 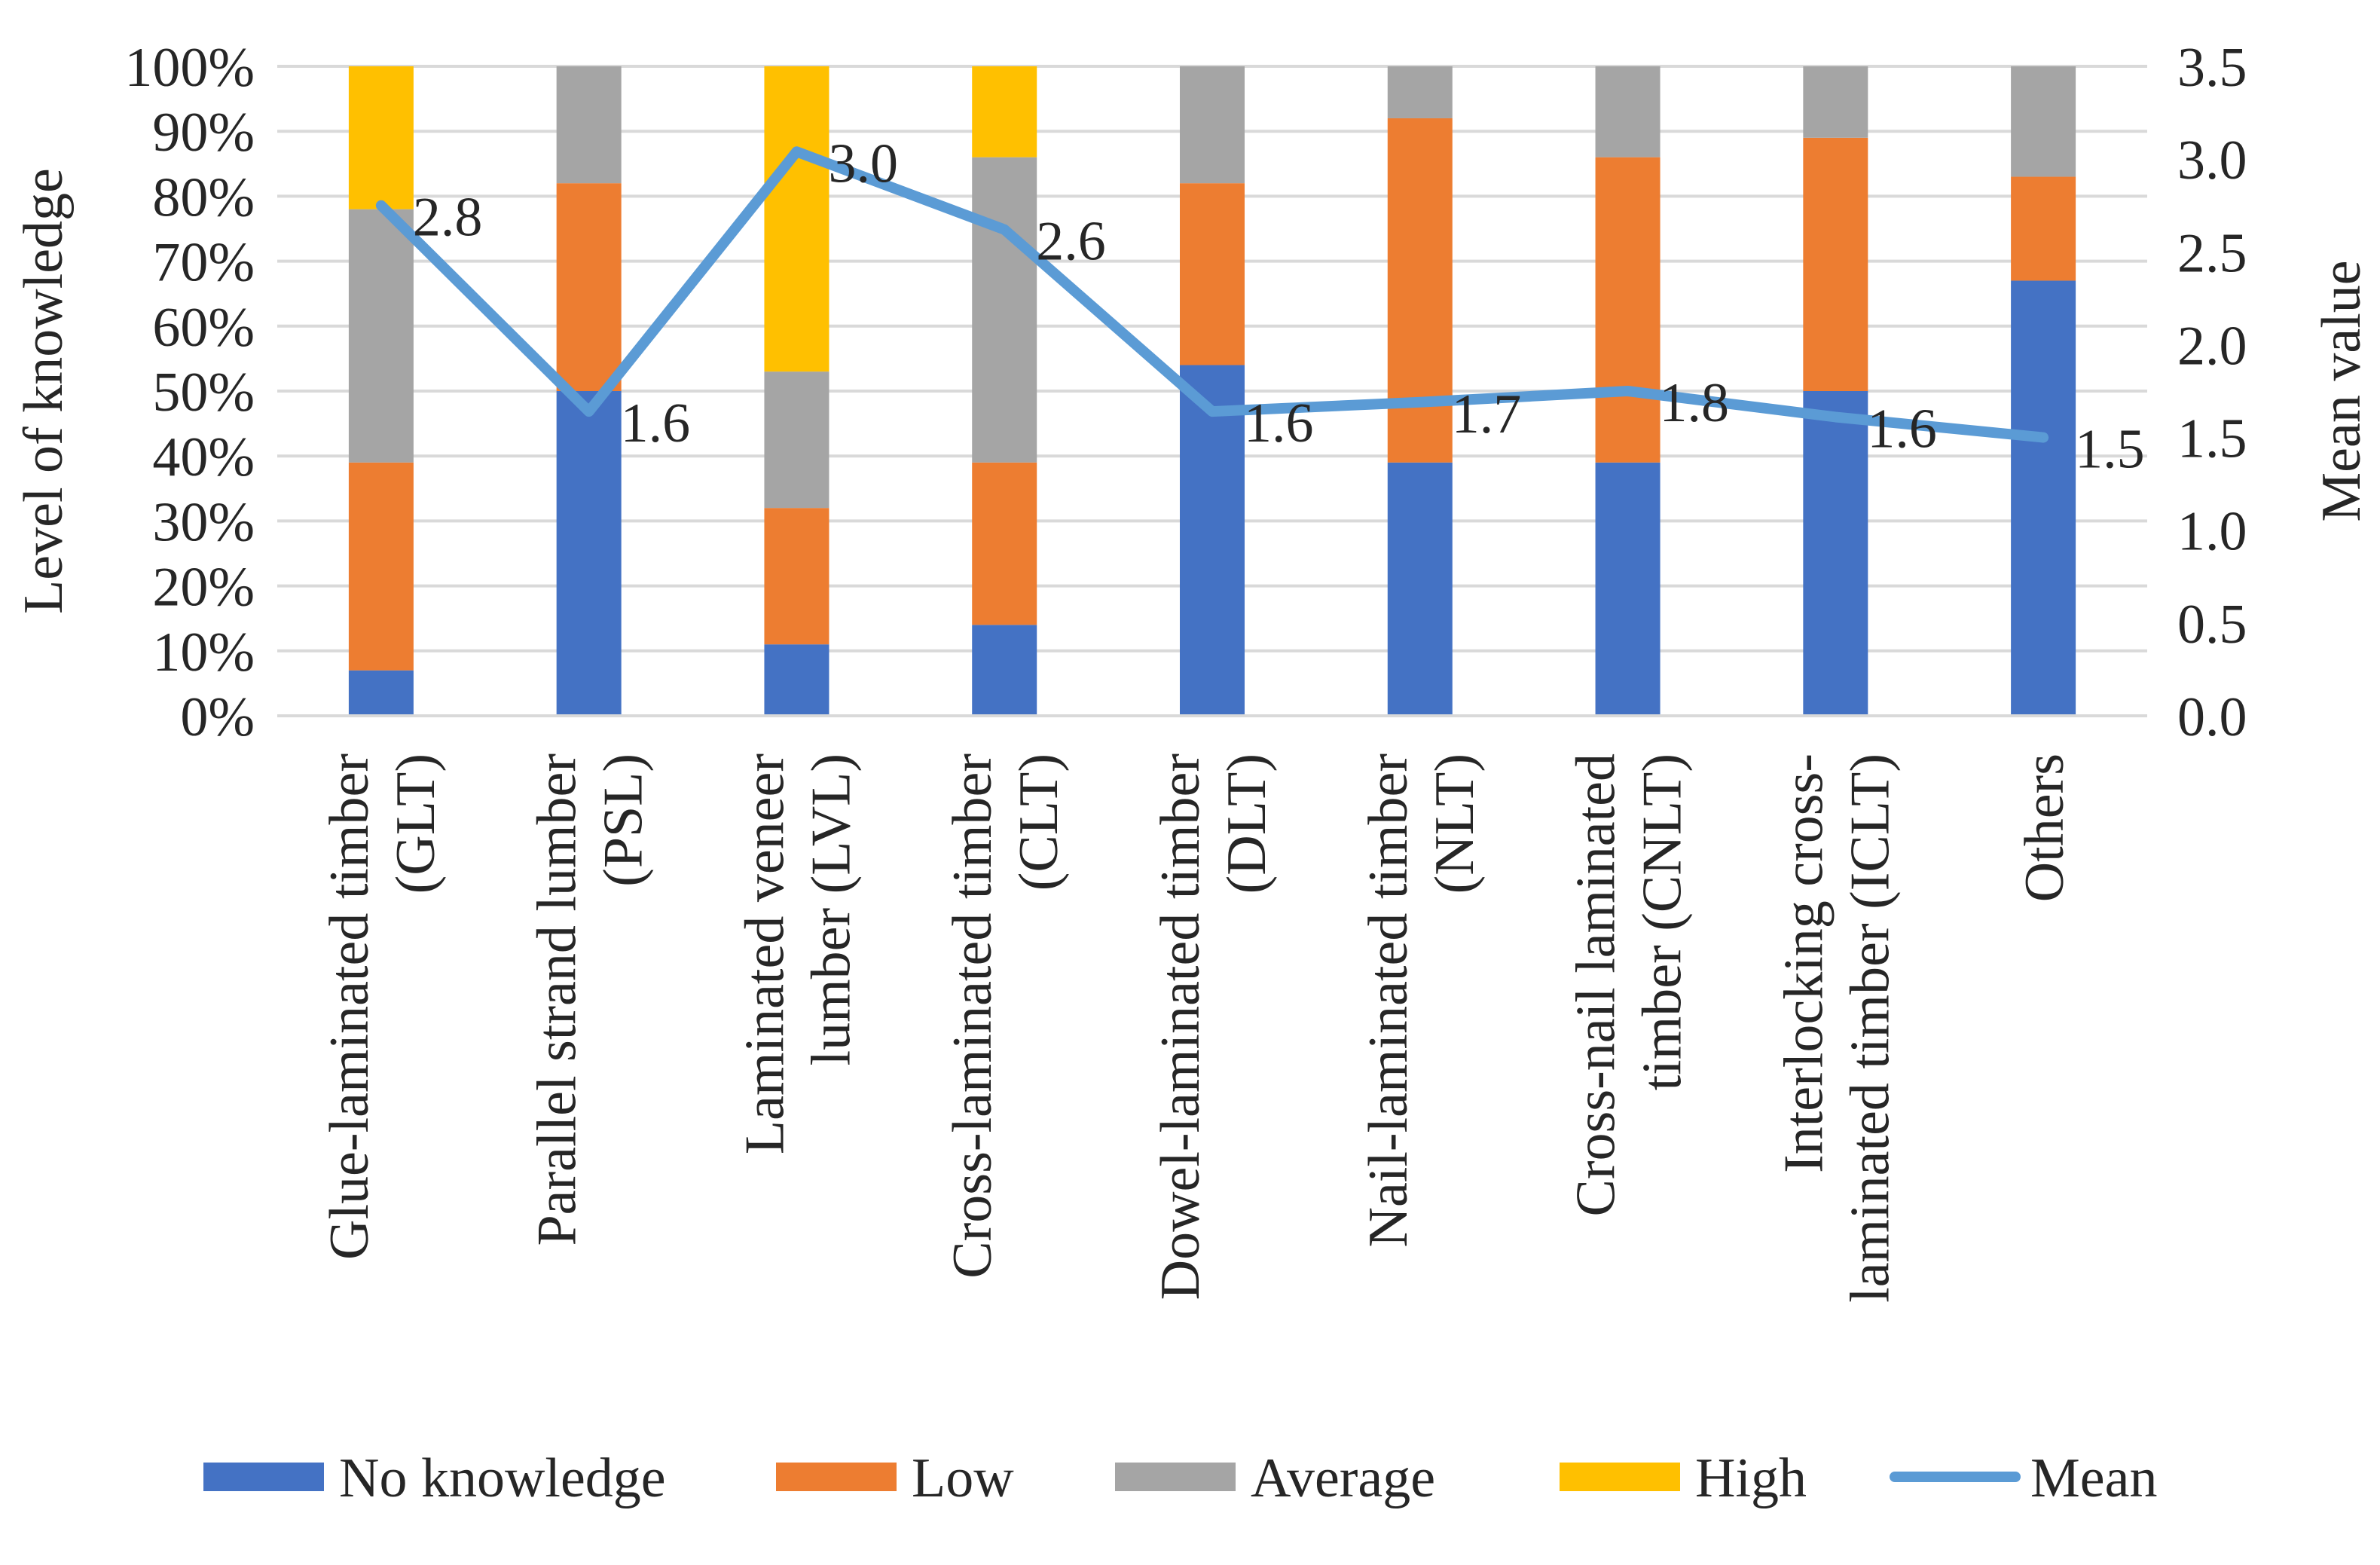 I want to click on mean-data-label: 1.5, so click(x=2110, y=450).